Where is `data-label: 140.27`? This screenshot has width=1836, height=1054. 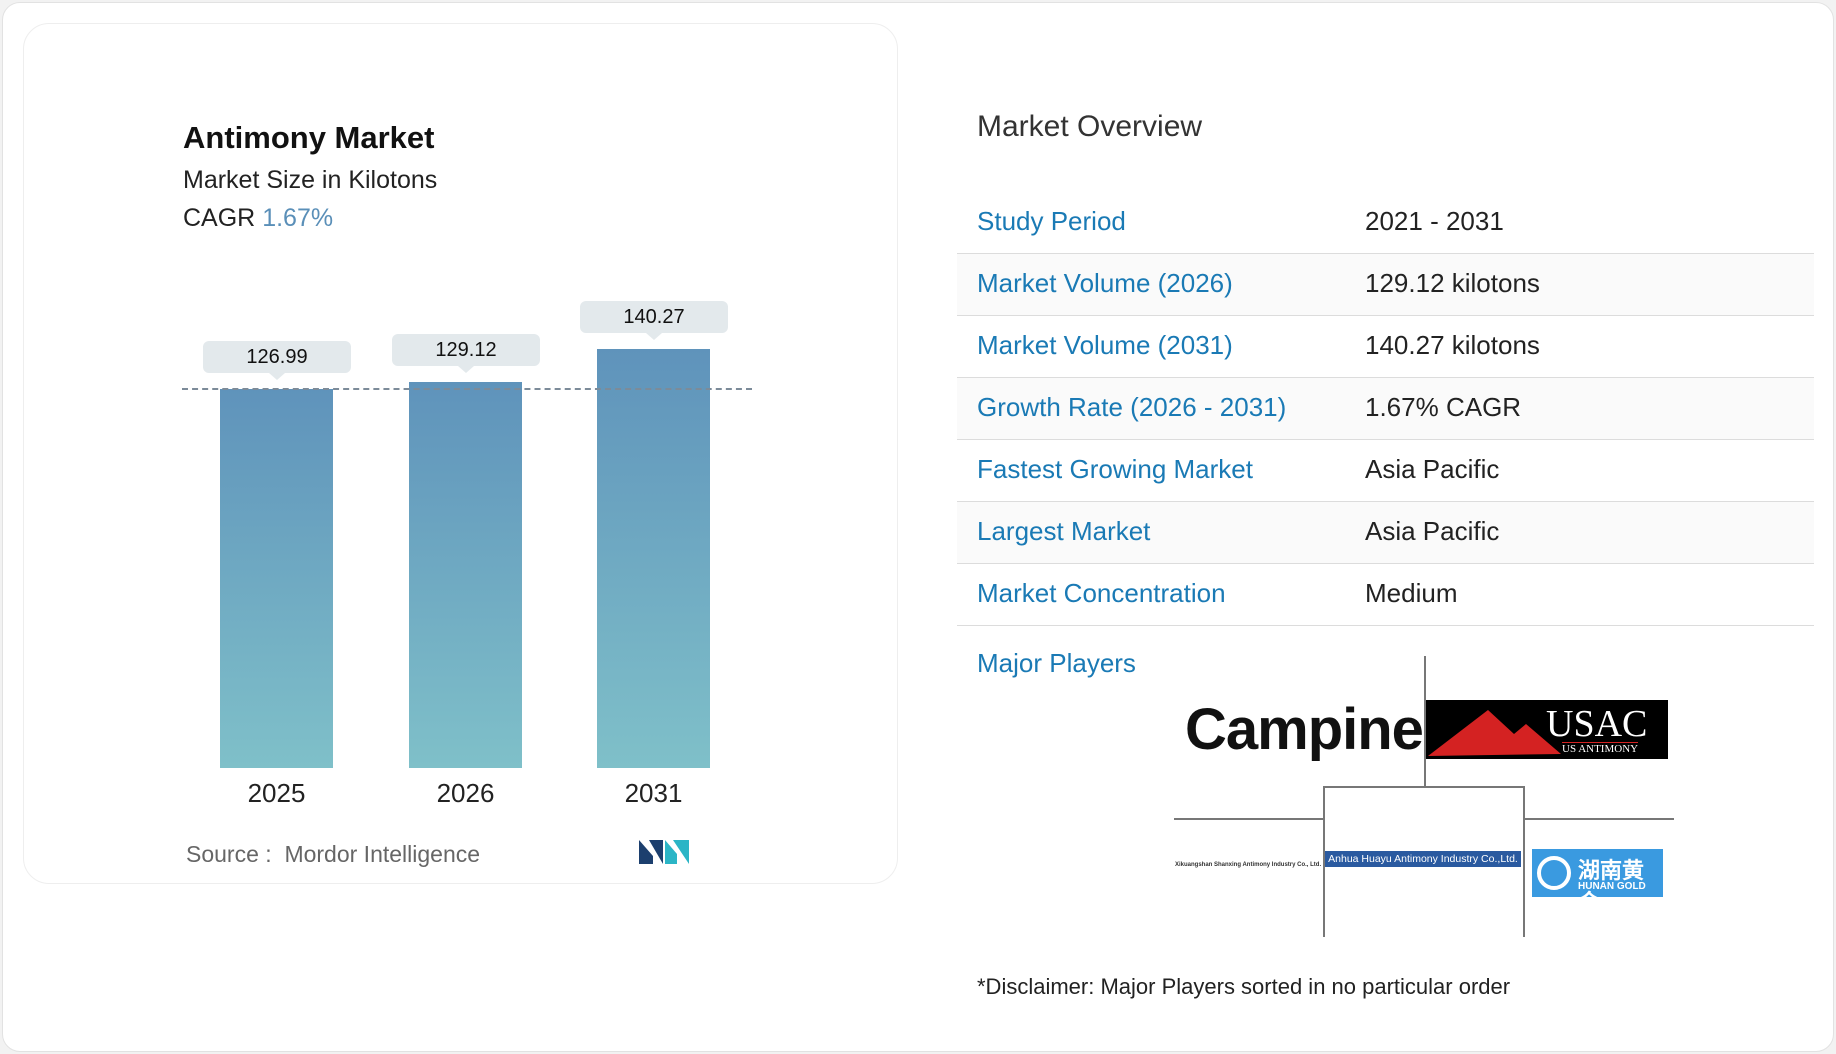
data-label: 140.27 is located at coordinates (654, 320).